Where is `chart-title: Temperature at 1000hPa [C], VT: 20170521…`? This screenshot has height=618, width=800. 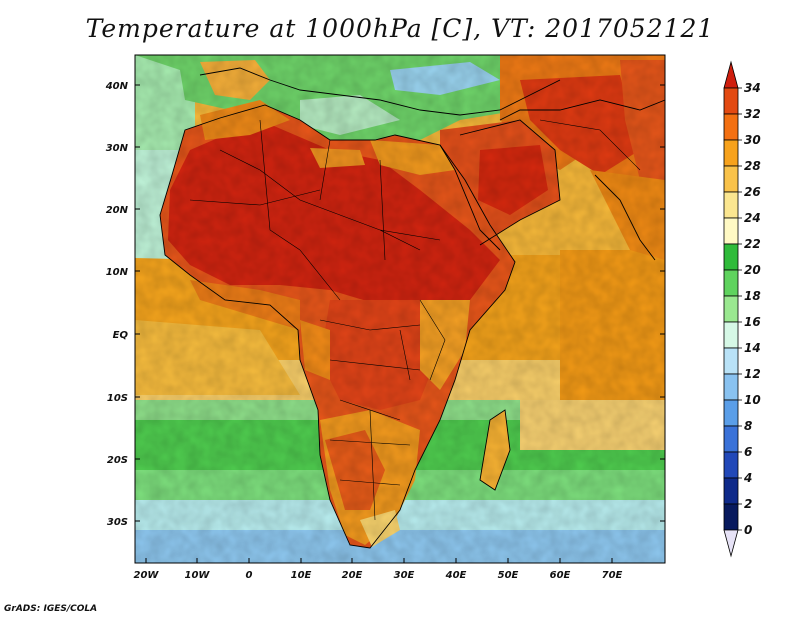 chart-title: Temperature at 1000hPa [C], VT: 20170521… is located at coordinates (400, 28).